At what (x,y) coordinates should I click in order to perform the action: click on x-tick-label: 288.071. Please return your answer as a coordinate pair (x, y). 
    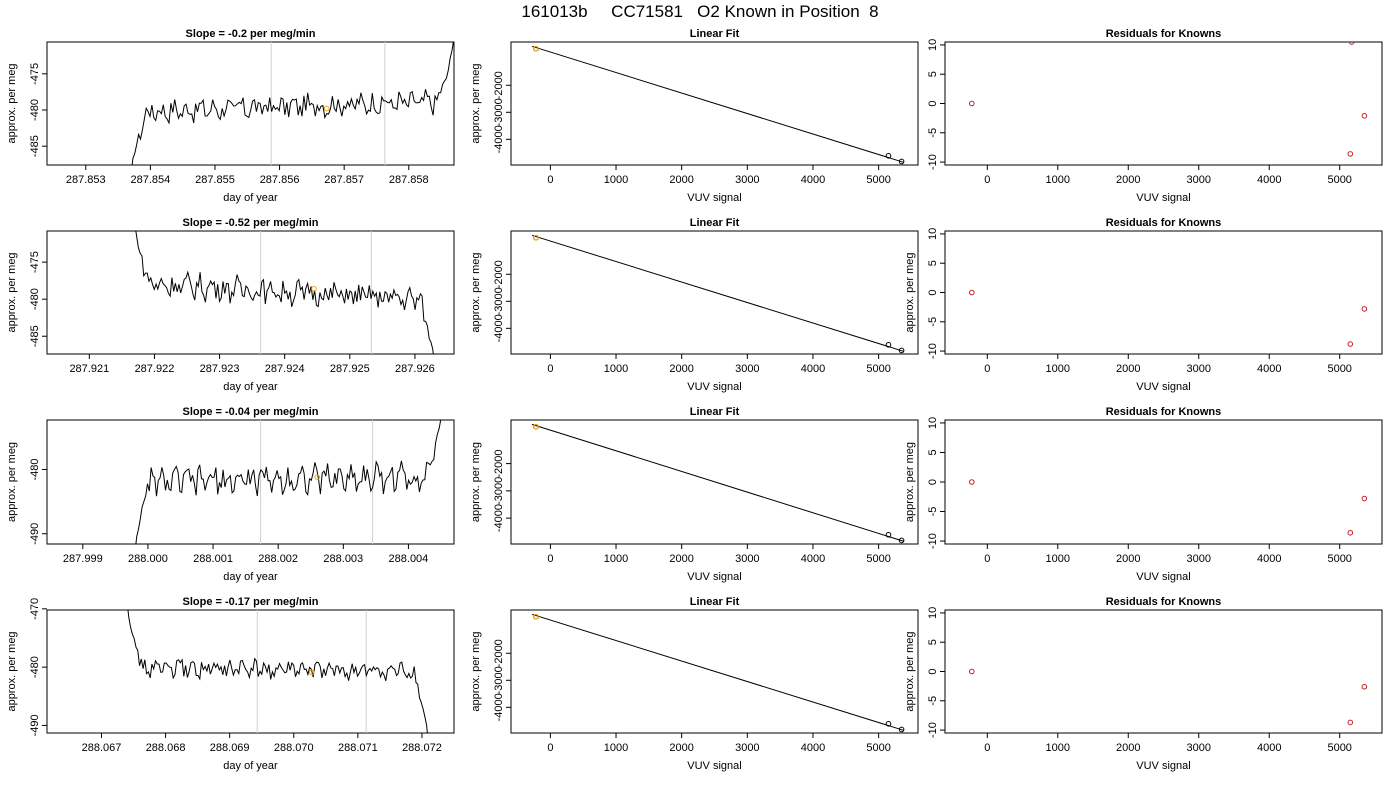
    Looking at the image, I should click on (358, 748).